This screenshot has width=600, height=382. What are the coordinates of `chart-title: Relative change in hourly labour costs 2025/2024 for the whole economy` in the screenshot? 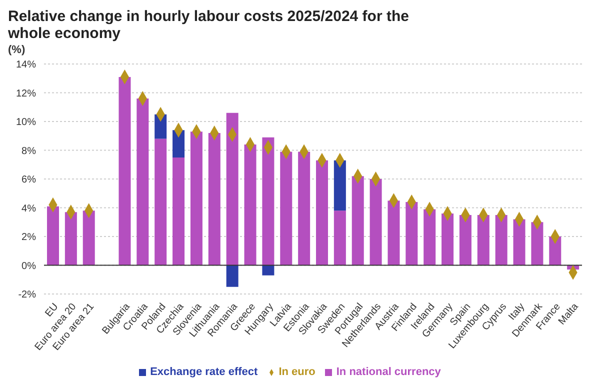 It's located at (209, 25).